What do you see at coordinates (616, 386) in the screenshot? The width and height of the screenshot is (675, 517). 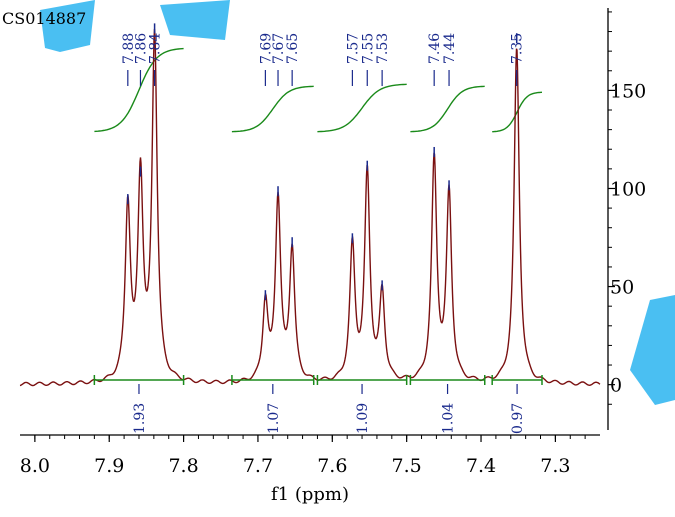 I see `y-tick-label: 0` at bounding box center [616, 386].